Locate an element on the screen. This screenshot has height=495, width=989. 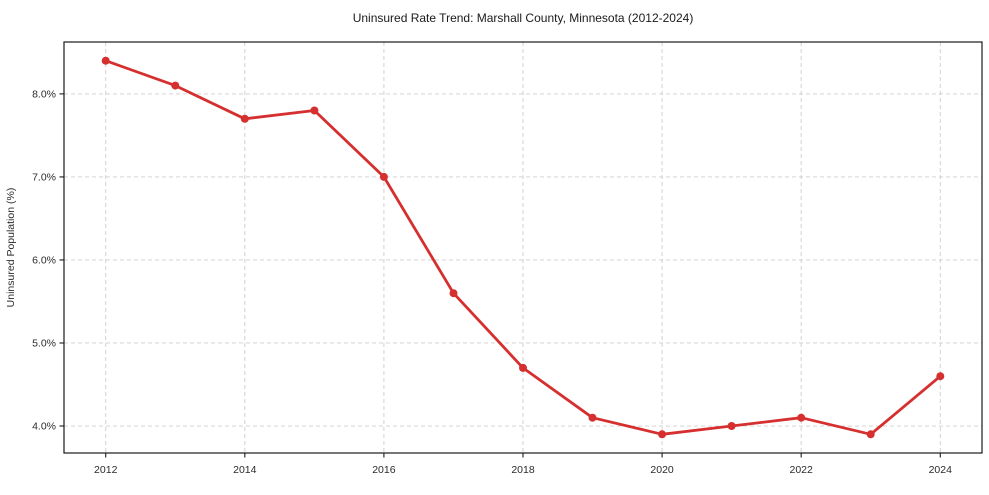
x-tick-label: 2018 is located at coordinates (523, 470).